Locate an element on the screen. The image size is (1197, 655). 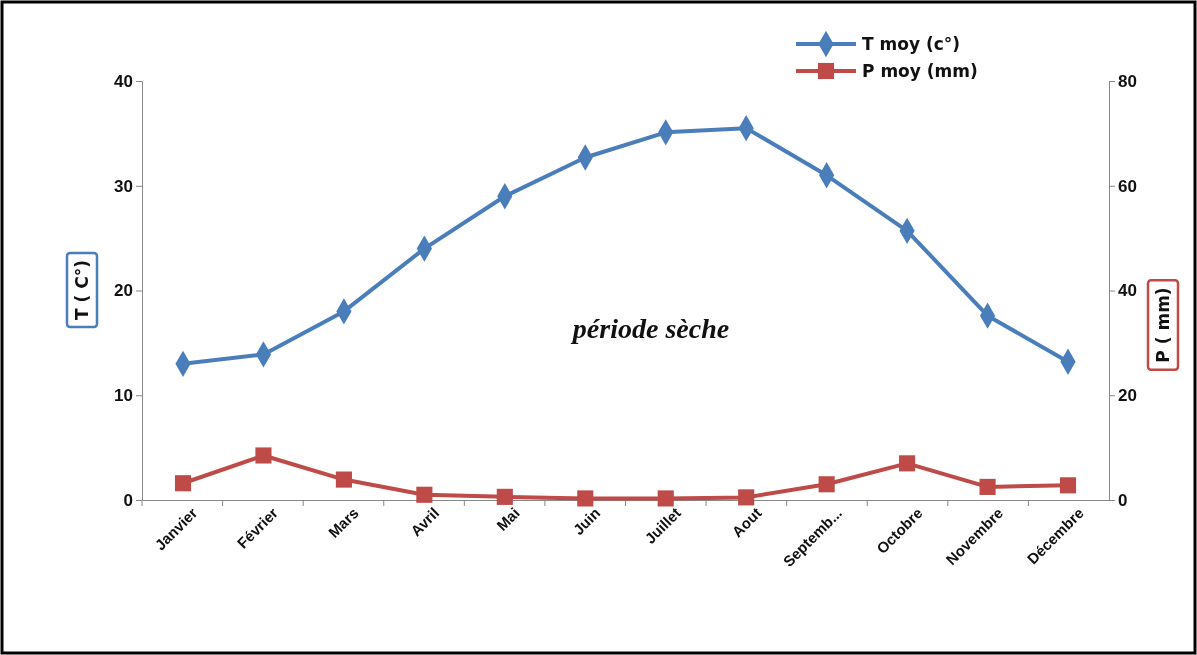
x-tick-label: Juin is located at coordinates (586, 521).